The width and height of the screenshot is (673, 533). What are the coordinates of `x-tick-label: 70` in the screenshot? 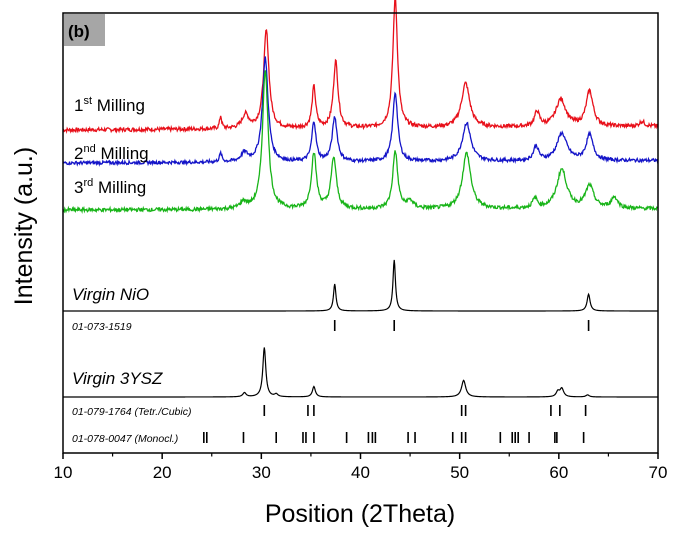 It's located at (658, 472).